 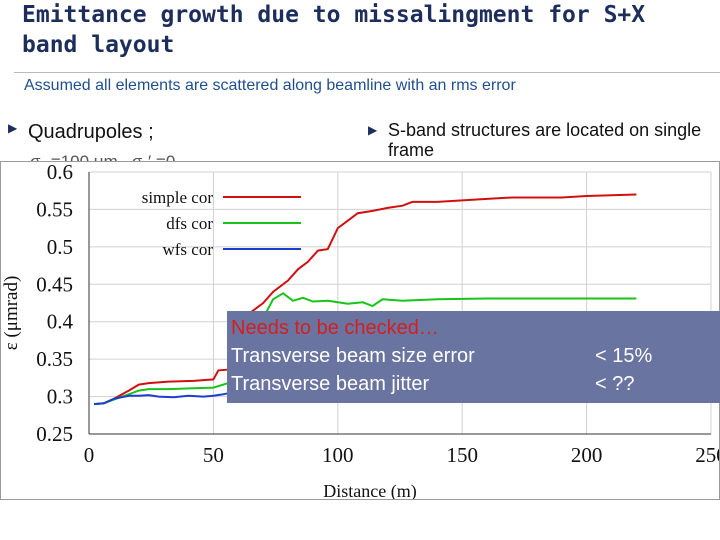 I want to click on y-tick-label: 0.35, so click(x=54, y=359).